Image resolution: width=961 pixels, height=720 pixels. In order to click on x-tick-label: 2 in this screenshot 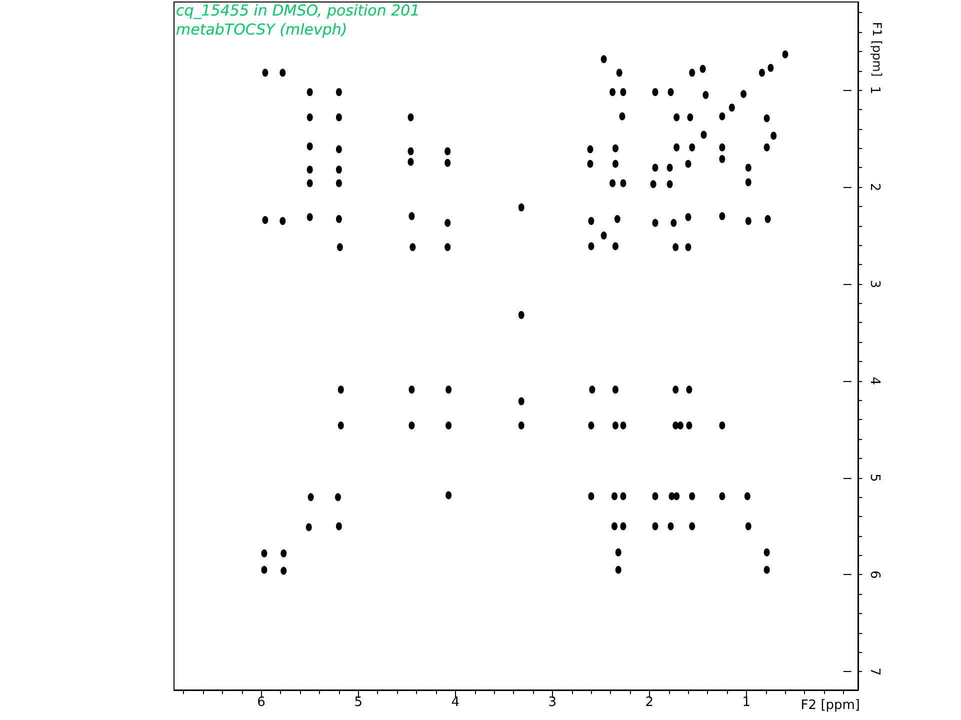, I will do `click(649, 702)`.